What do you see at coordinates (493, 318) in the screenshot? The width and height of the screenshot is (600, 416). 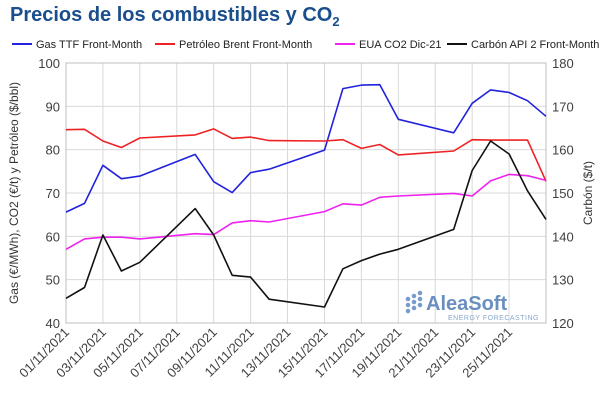 I see `logo-tagline: ENERGY FORECASTING` at bounding box center [493, 318].